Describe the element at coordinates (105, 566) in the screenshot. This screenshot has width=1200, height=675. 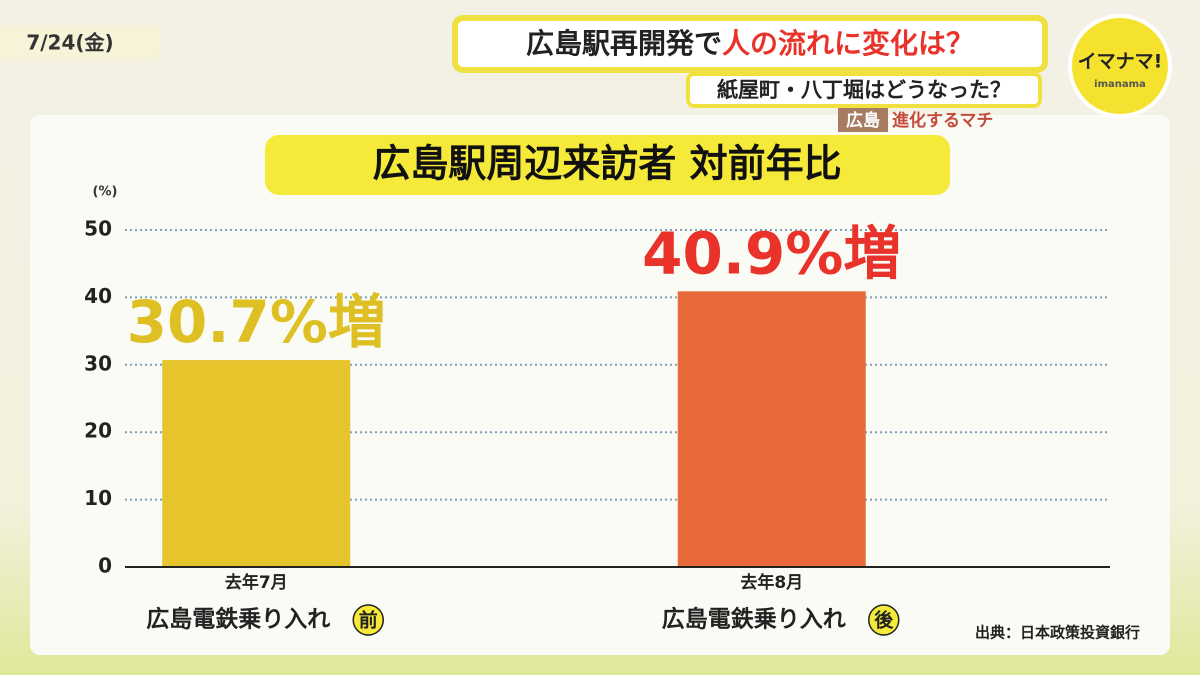
I see `y-tick-label: 0` at that location.